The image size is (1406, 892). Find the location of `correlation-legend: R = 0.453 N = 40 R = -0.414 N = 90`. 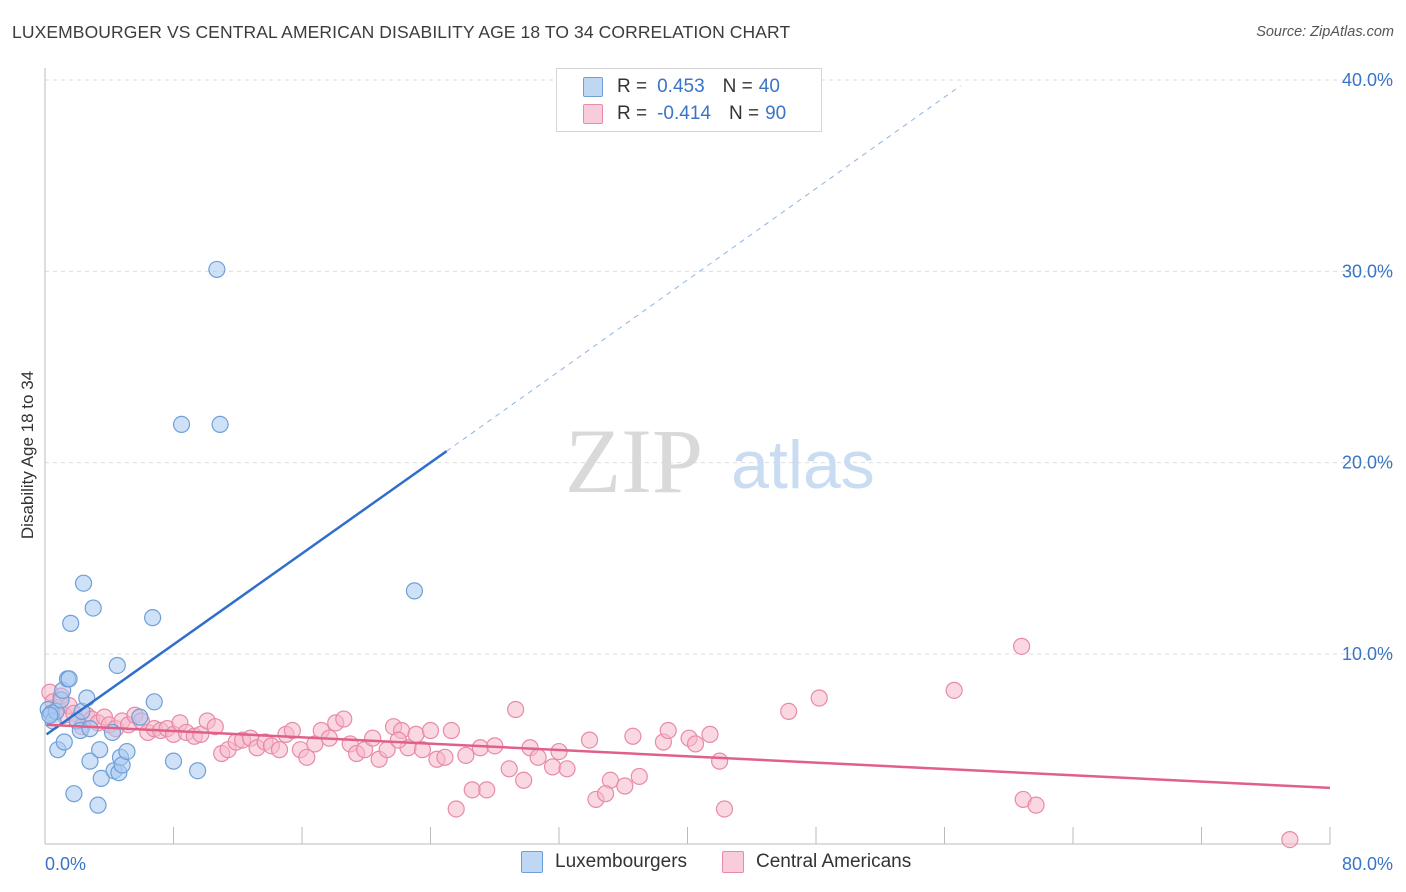

correlation-legend: R = 0.453 N = 40 R = -0.414 N = 90 is located at coordinates (689, 100).